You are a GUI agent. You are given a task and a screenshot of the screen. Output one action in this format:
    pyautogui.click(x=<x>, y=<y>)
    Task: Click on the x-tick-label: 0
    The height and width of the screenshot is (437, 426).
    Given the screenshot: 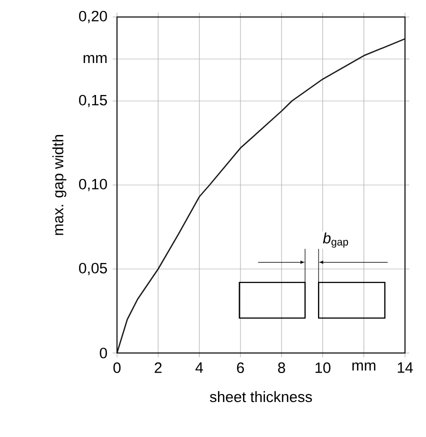 What is the action you would take?
    pyautogui.click(x=117, y=368)
    